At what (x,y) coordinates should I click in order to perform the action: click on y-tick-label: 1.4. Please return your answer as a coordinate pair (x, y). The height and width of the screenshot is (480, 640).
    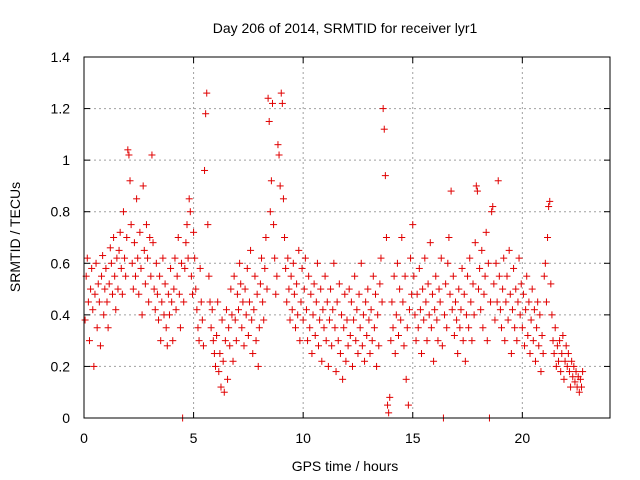
    Looking at the image, I should click on (61, 57).